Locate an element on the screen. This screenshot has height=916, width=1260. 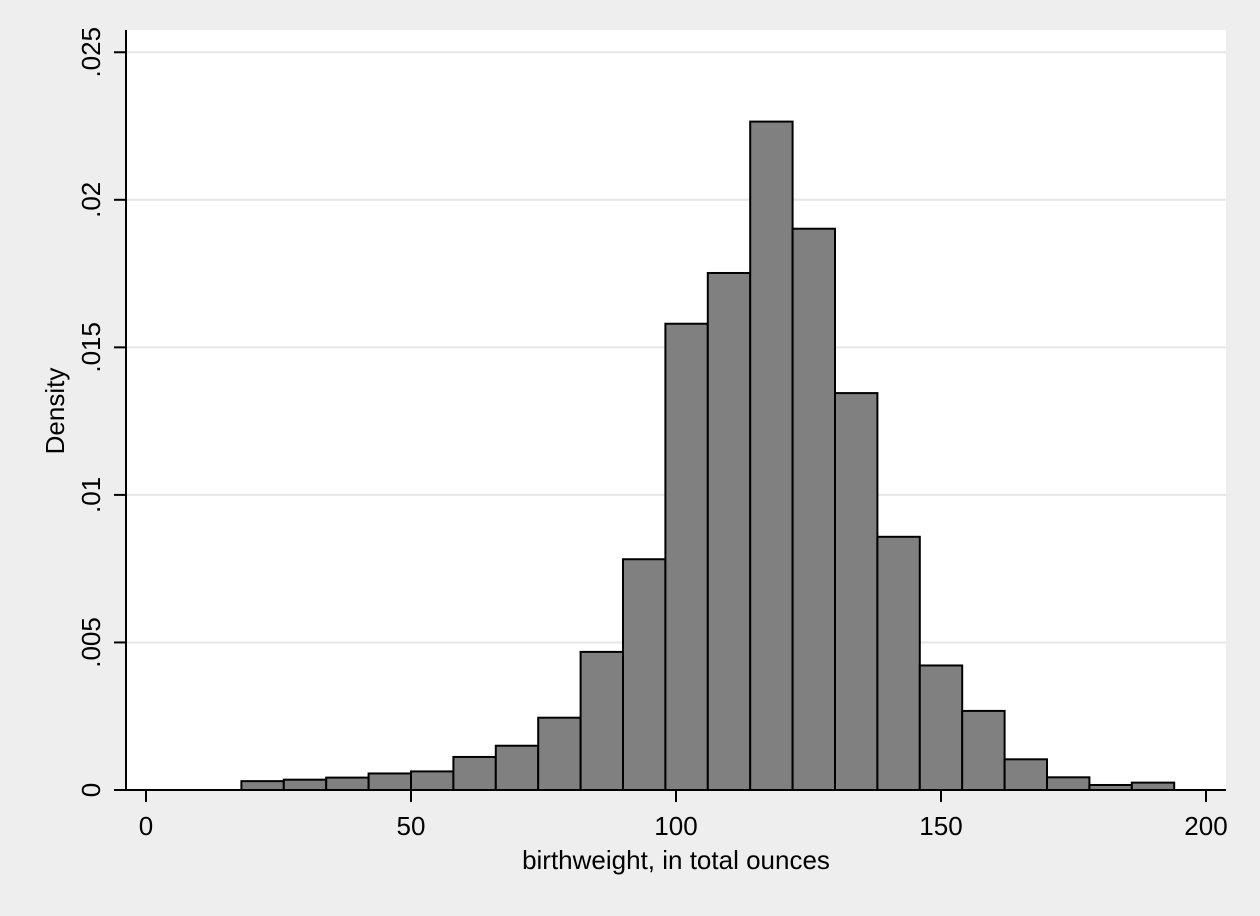
x-tick-label: 50 is located at coordinates (411, 826).